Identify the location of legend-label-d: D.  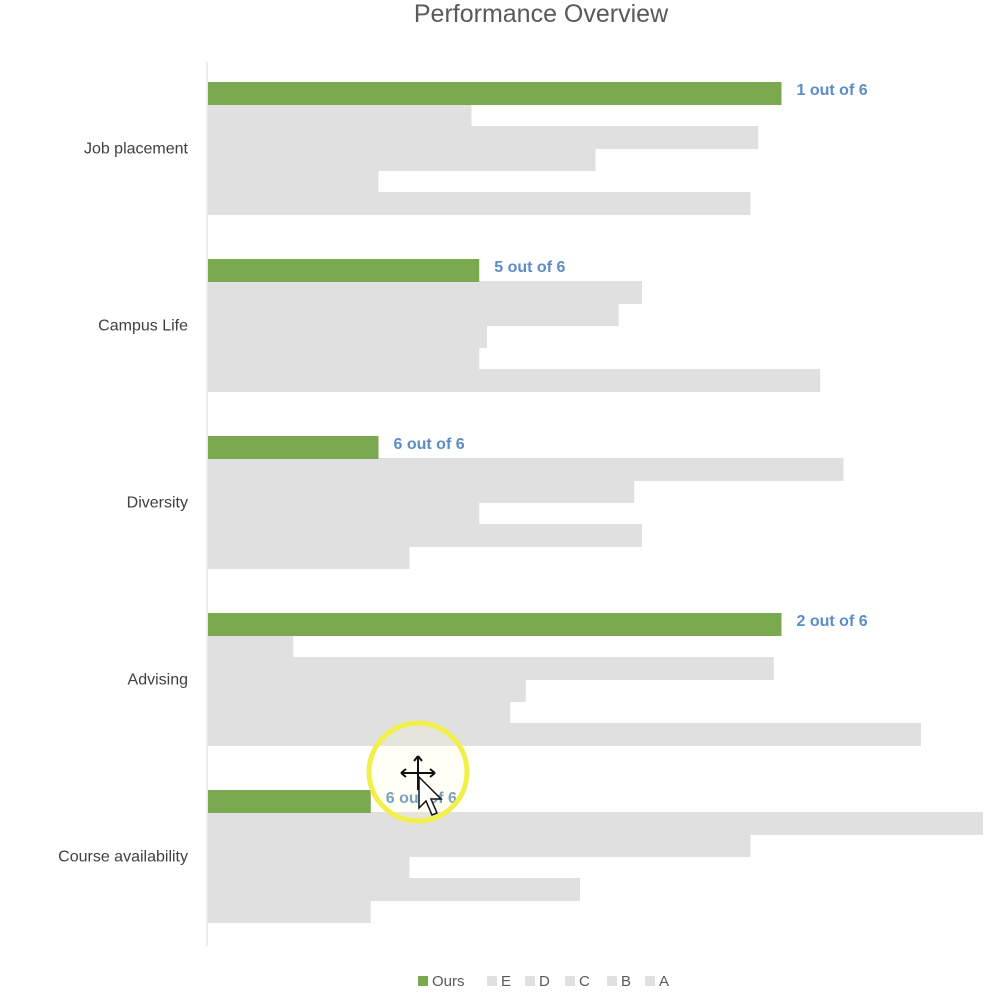
(544, 981).